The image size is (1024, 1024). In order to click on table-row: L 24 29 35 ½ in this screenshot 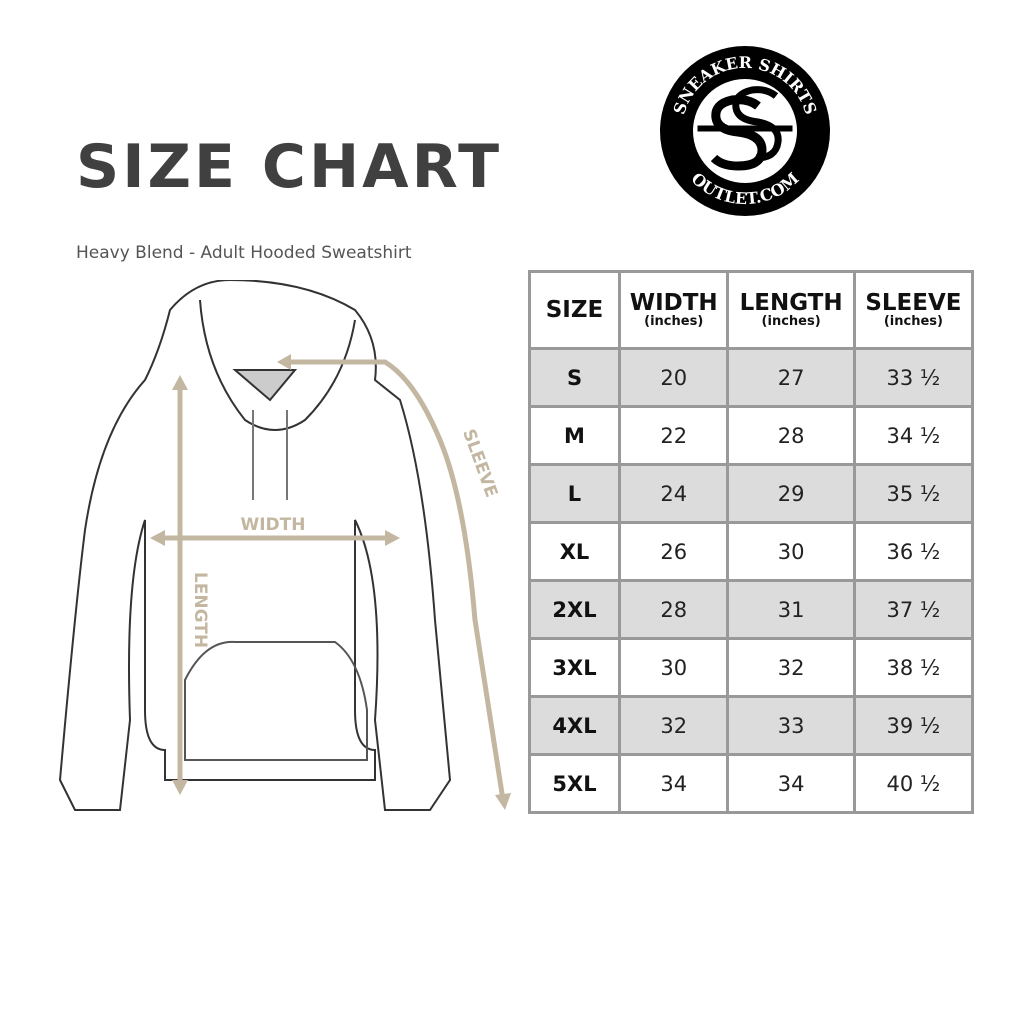, I will do `click(751, 493)`.